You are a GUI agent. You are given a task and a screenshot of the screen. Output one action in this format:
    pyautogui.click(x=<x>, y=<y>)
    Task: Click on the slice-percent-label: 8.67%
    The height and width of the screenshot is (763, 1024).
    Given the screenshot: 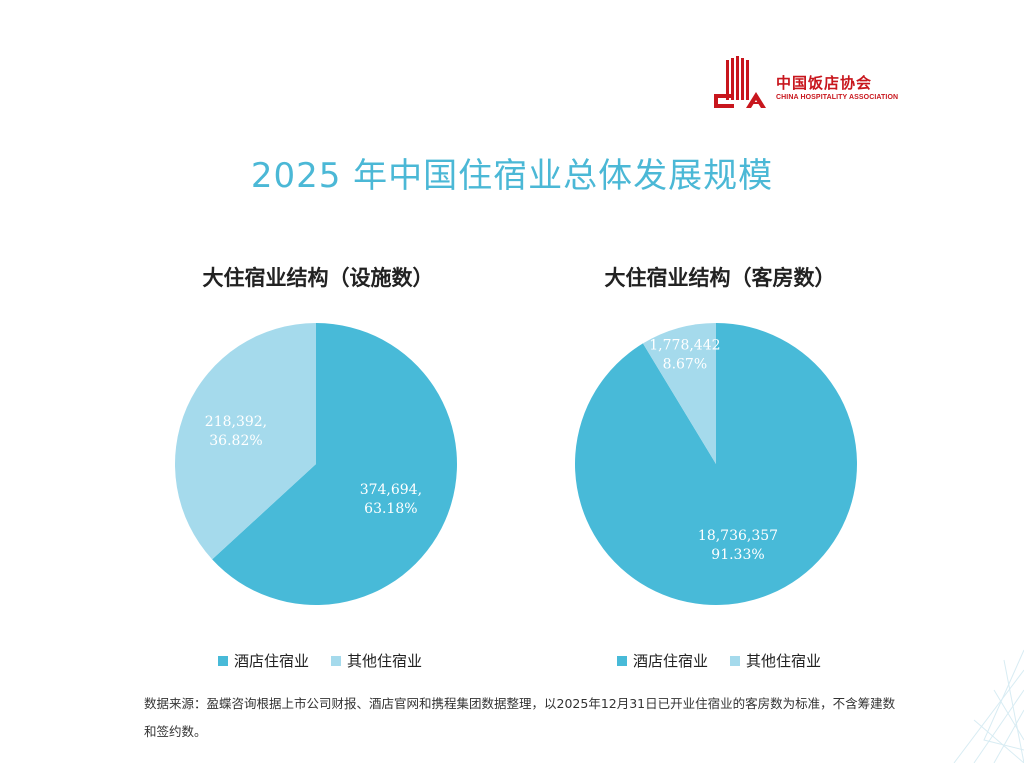 What is the action you would take?
    pyautogui.click(x=685, y=365)
    